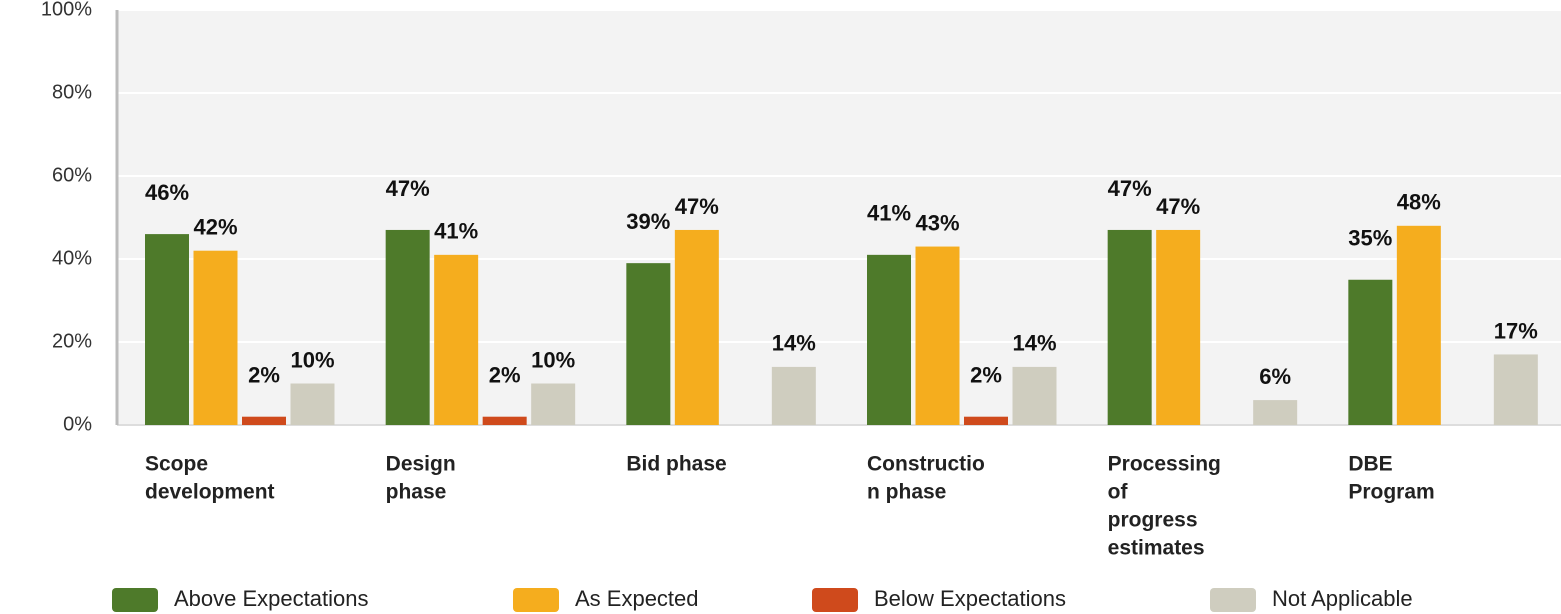 This screenshot has height=614, width=1561. Describe the element at coordinates (1342, 598) in the screenshot. I see `legend-label: Not Applicable` at that location.